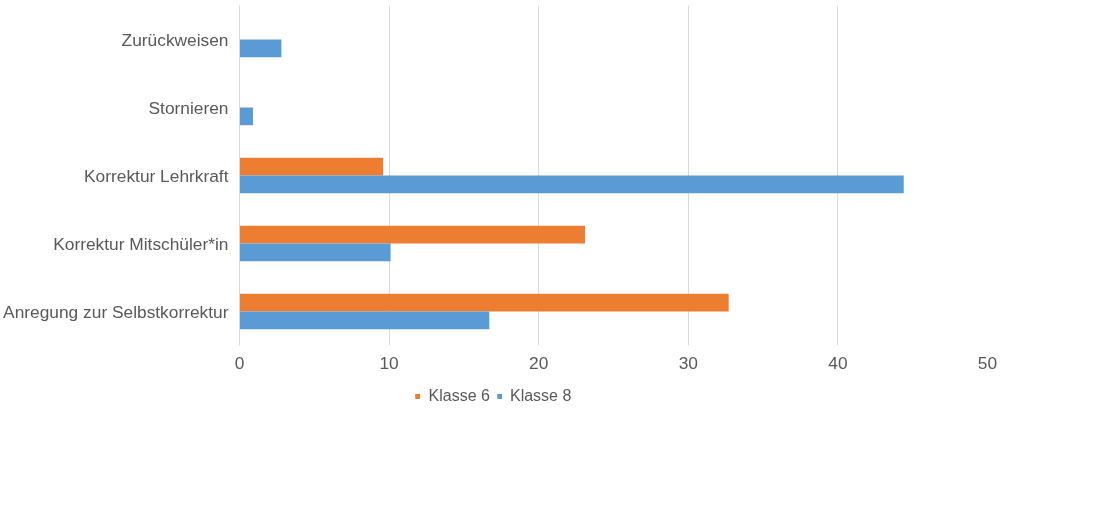 This screenshot has height=532, width=1112. What do you see at coordinates (141, 243) in the screenshot?
I see `y-tick-label: Korrektur Mitschüler*in` at bounding box center [141, 243].